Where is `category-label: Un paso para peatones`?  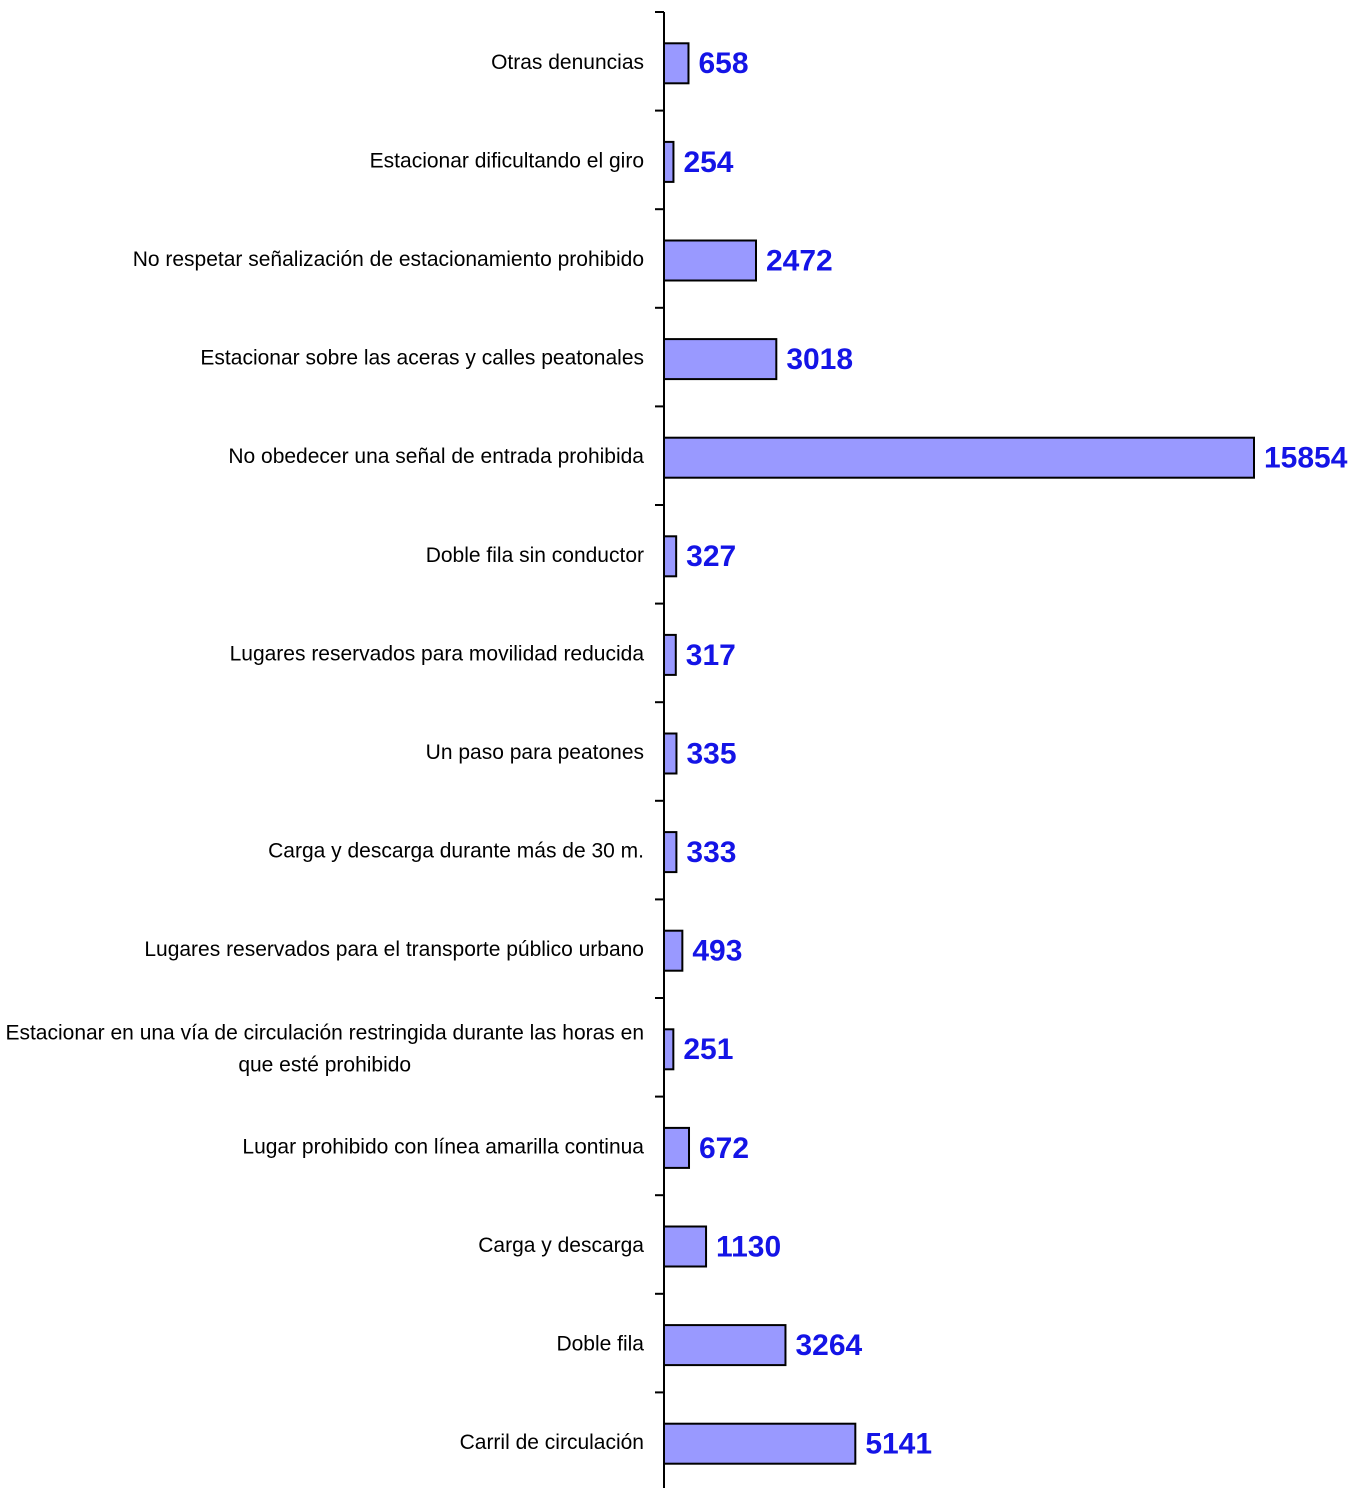 category-label: Un paso para peatones is located at coordinates (535, 752).